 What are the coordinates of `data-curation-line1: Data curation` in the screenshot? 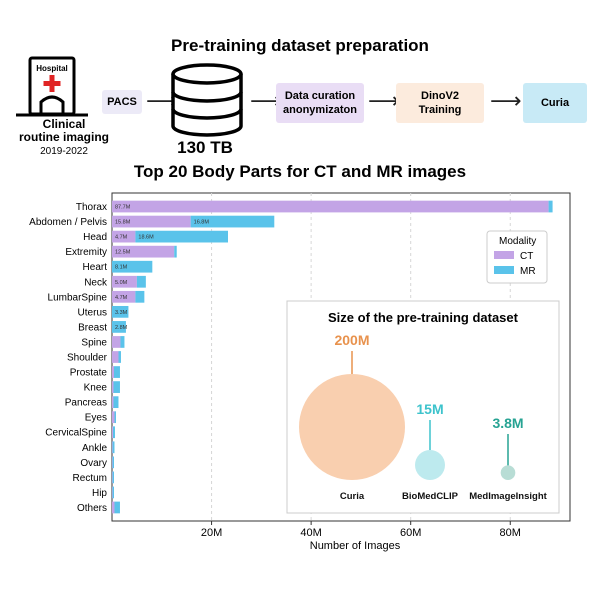 It's located at (320, 96).